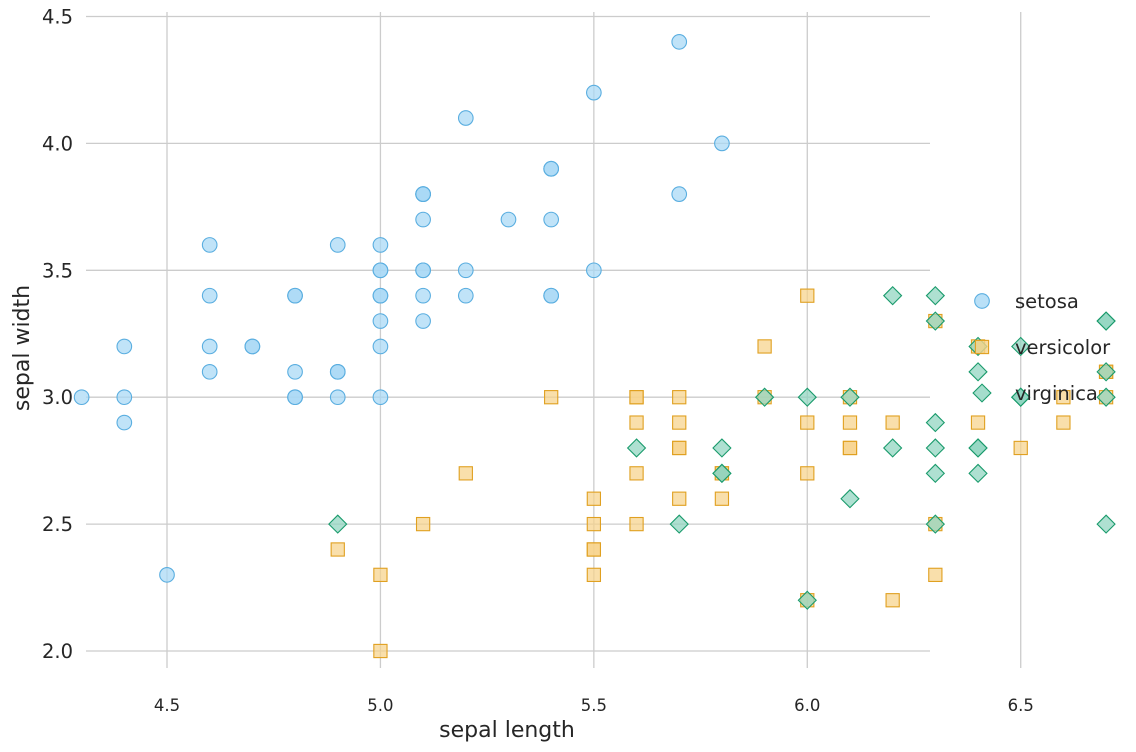  Describe the element at coordinates (57, 524) in the screenshot. I see `y-tick-label: 2.5` at that location.